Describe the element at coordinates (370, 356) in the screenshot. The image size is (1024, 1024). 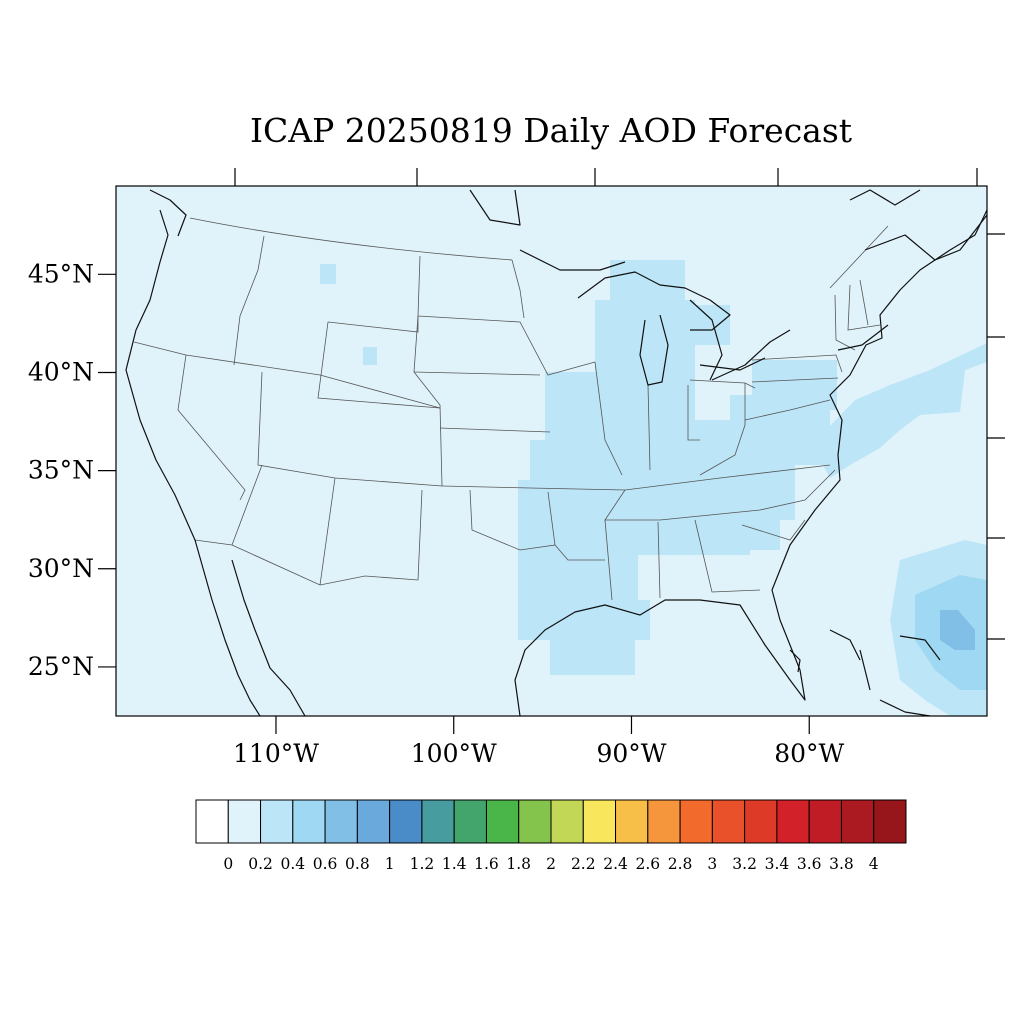
I see `aod-region-wyoming-spot` at that location.